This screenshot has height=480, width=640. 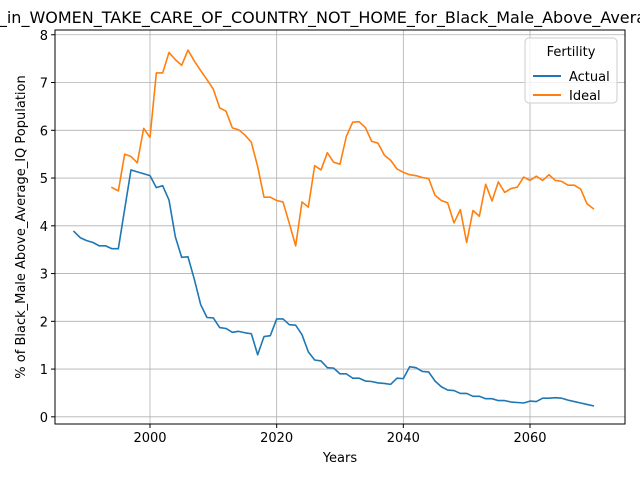 I want to click on legend: Fertility Actual Ideal, so click(x=571, y=70).